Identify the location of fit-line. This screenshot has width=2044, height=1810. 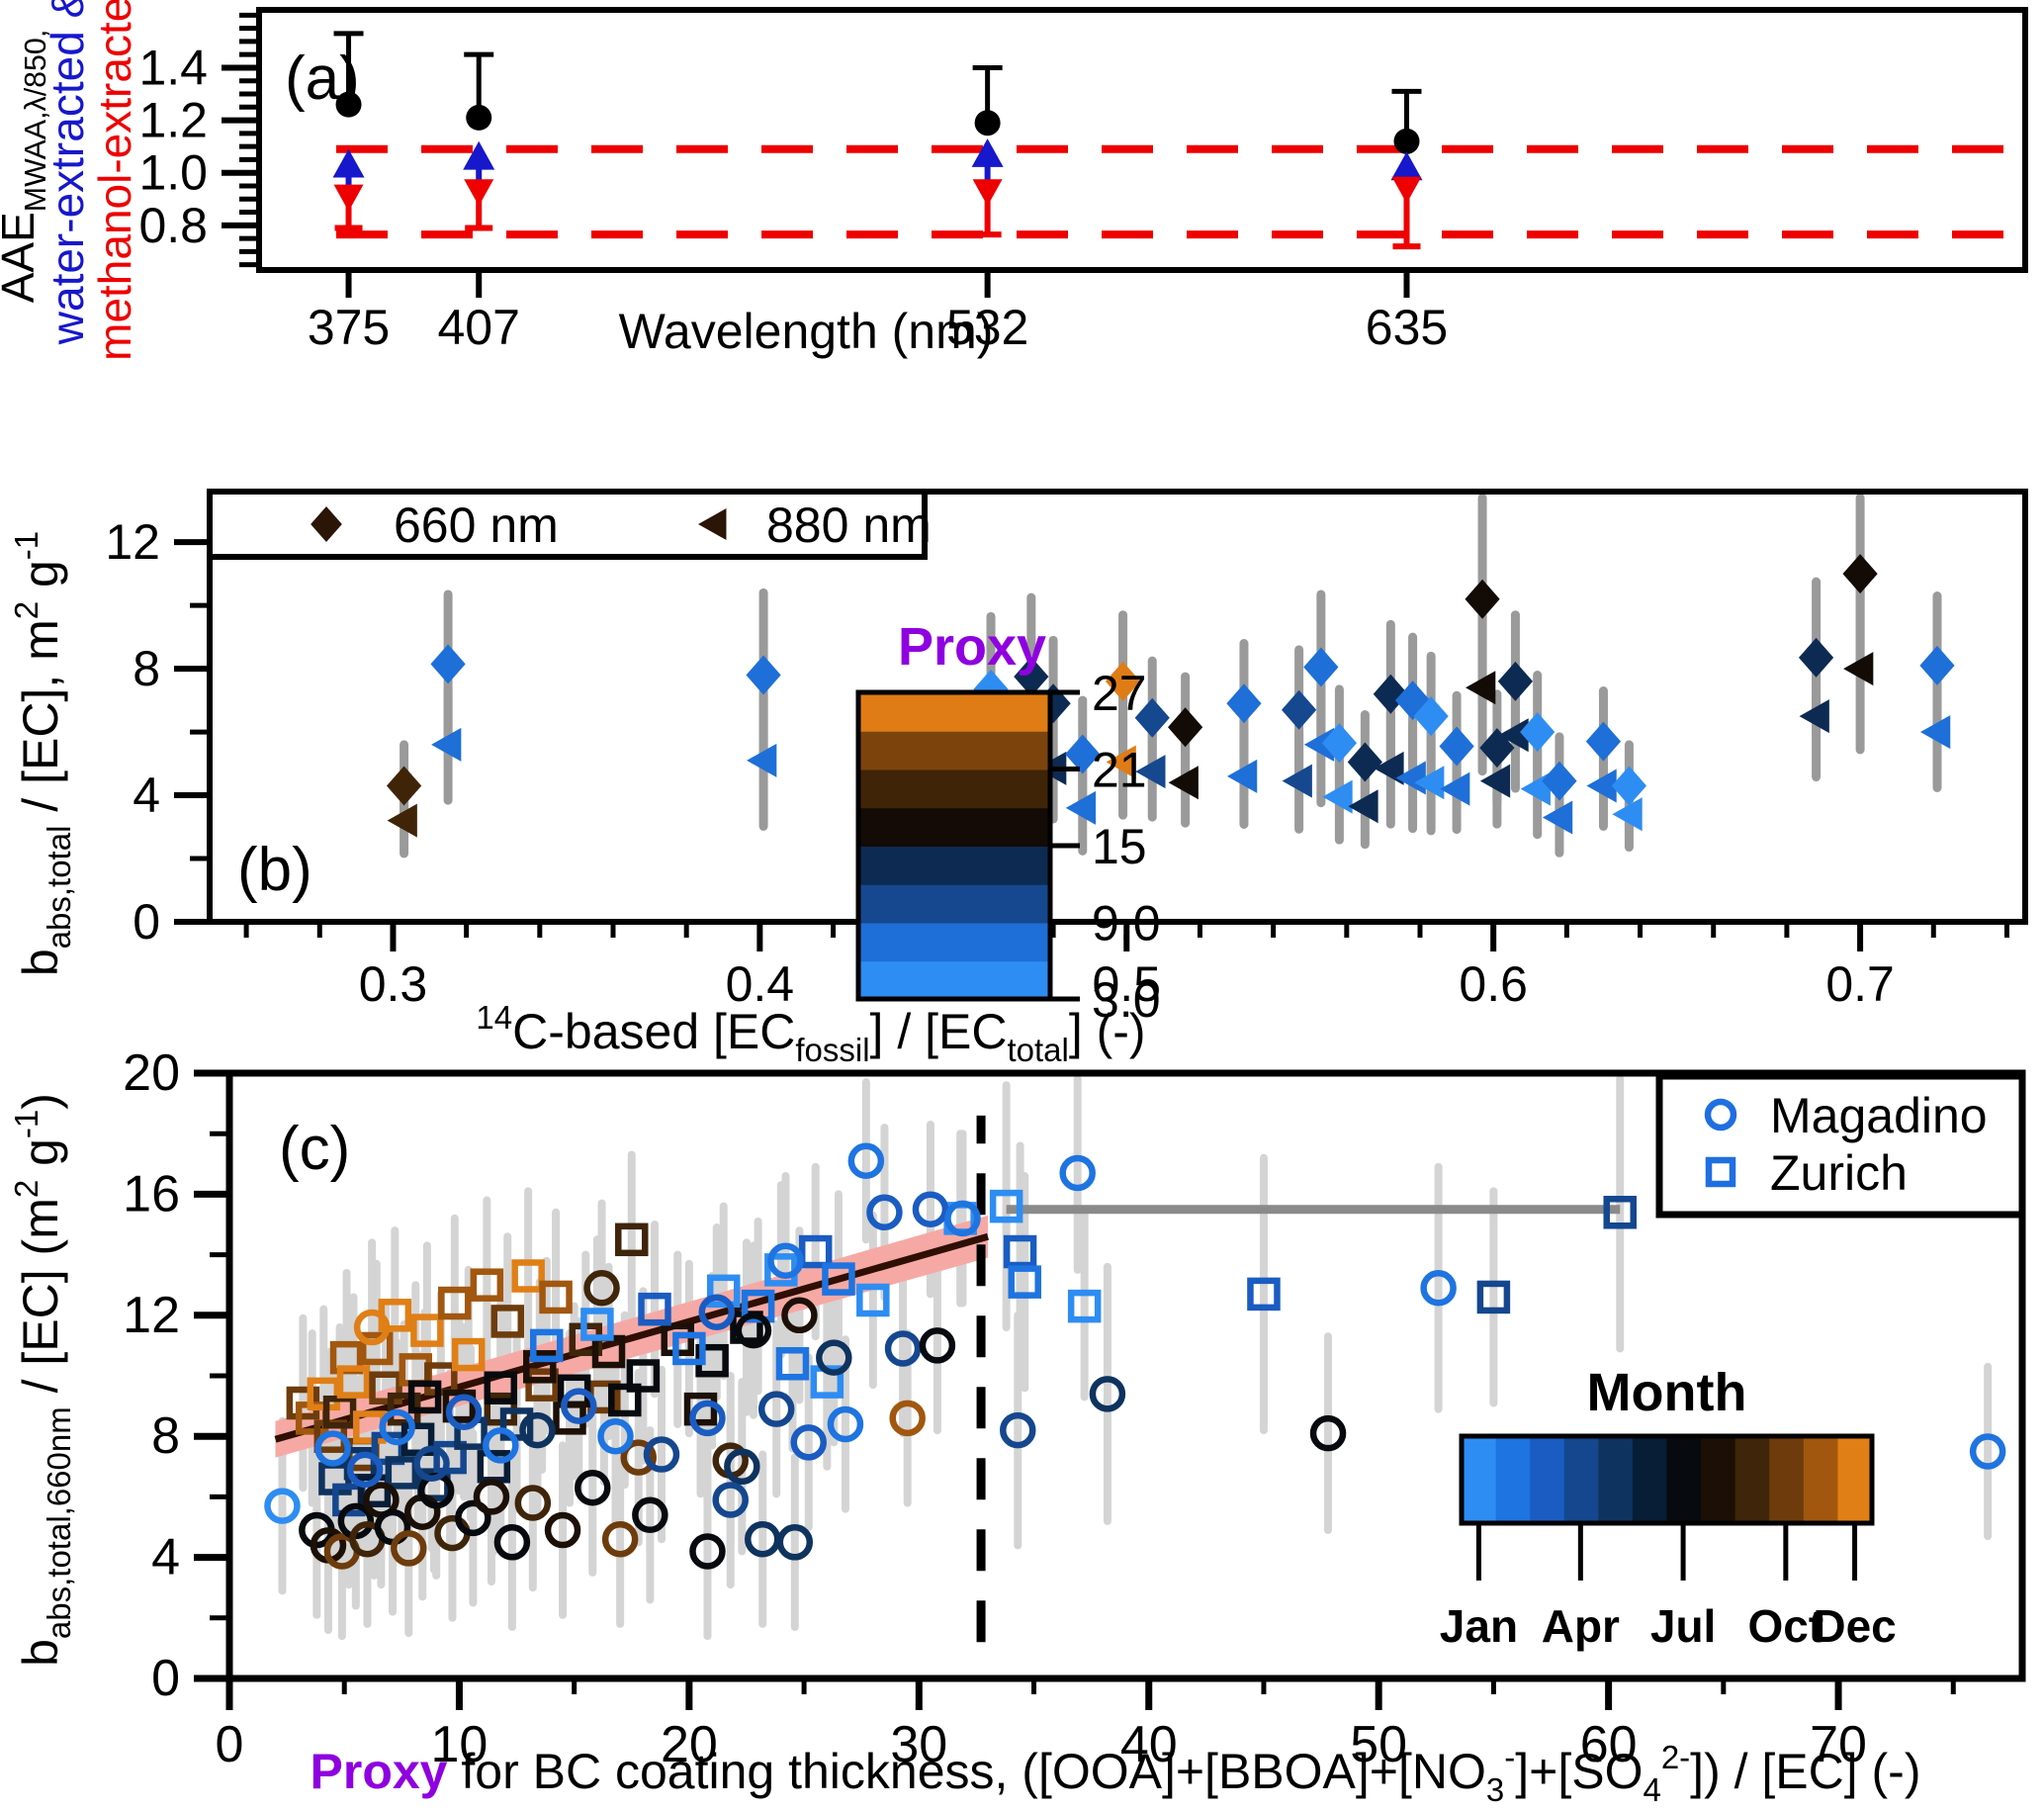
(631, 1337).